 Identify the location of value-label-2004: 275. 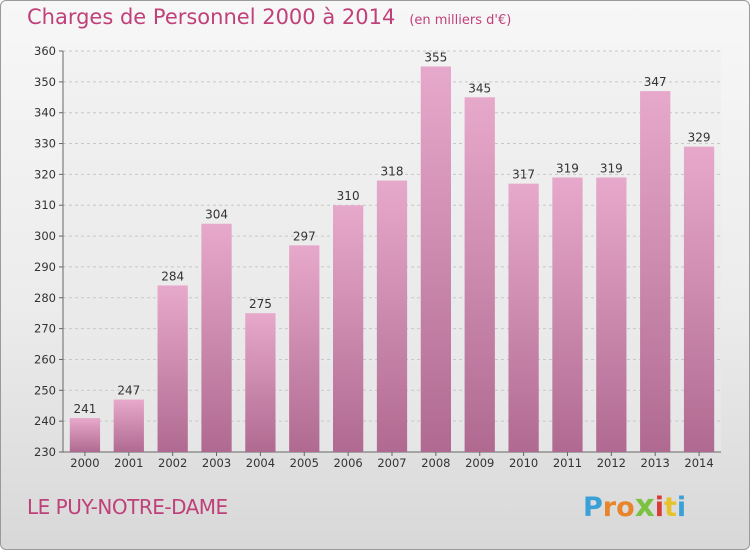
(260, 304).